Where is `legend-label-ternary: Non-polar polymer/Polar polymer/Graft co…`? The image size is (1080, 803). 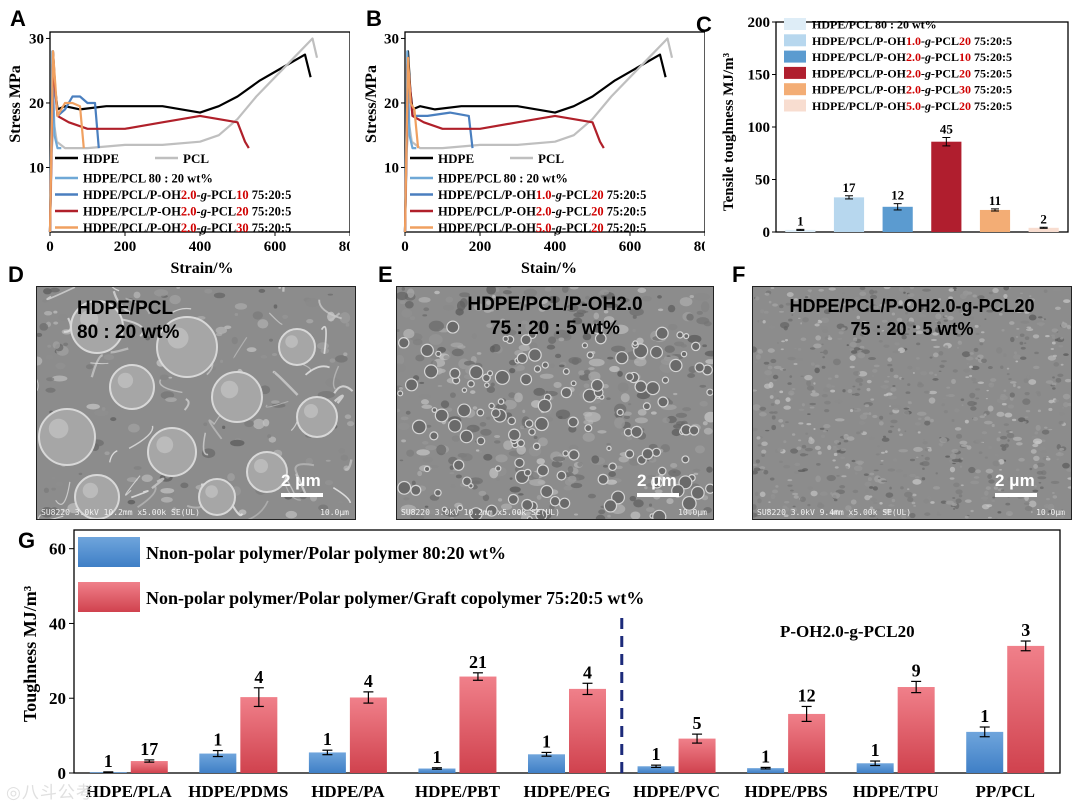 legend-label-ternary: Non-polar polymer/Polar polymer/Graft co… is located at coordinates (395, 598).